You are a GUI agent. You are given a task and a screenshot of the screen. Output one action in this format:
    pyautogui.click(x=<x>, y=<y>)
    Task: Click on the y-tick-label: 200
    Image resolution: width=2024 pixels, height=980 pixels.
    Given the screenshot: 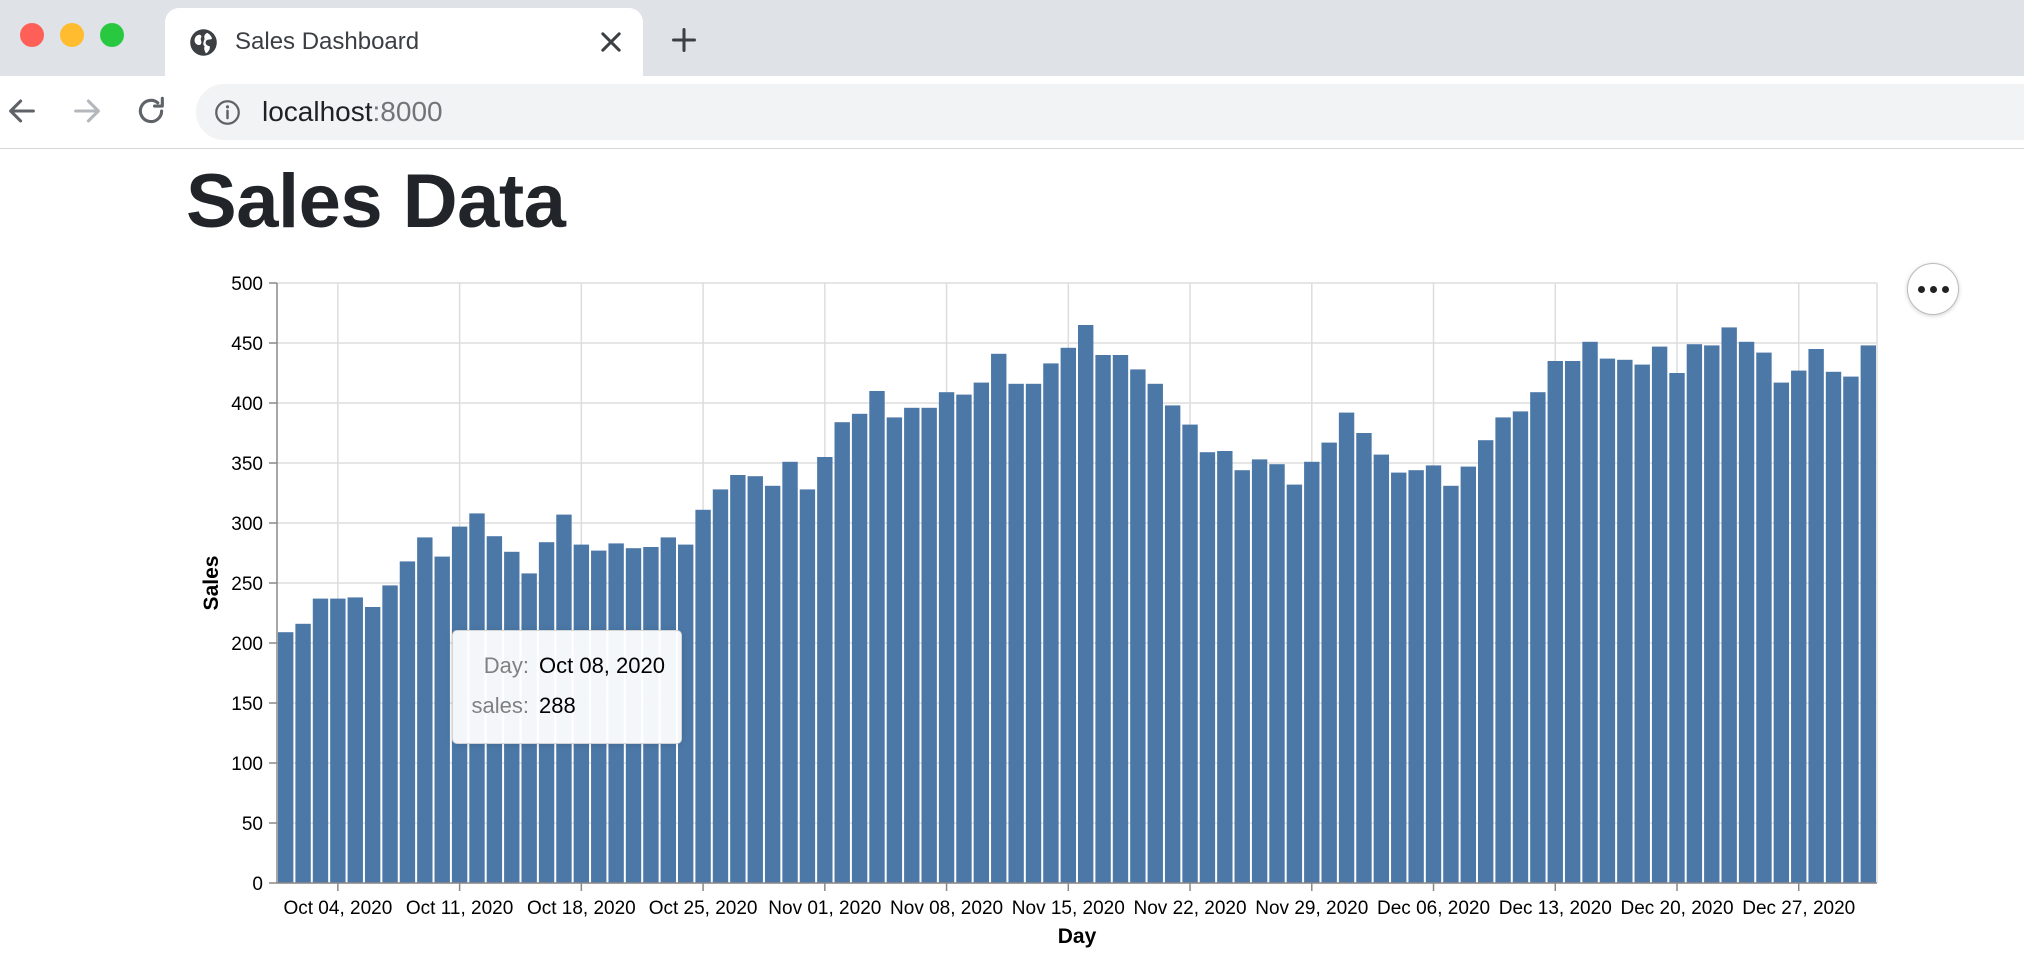 What is the action you would take?
    pyautogui.click(x=247, y=644)
    